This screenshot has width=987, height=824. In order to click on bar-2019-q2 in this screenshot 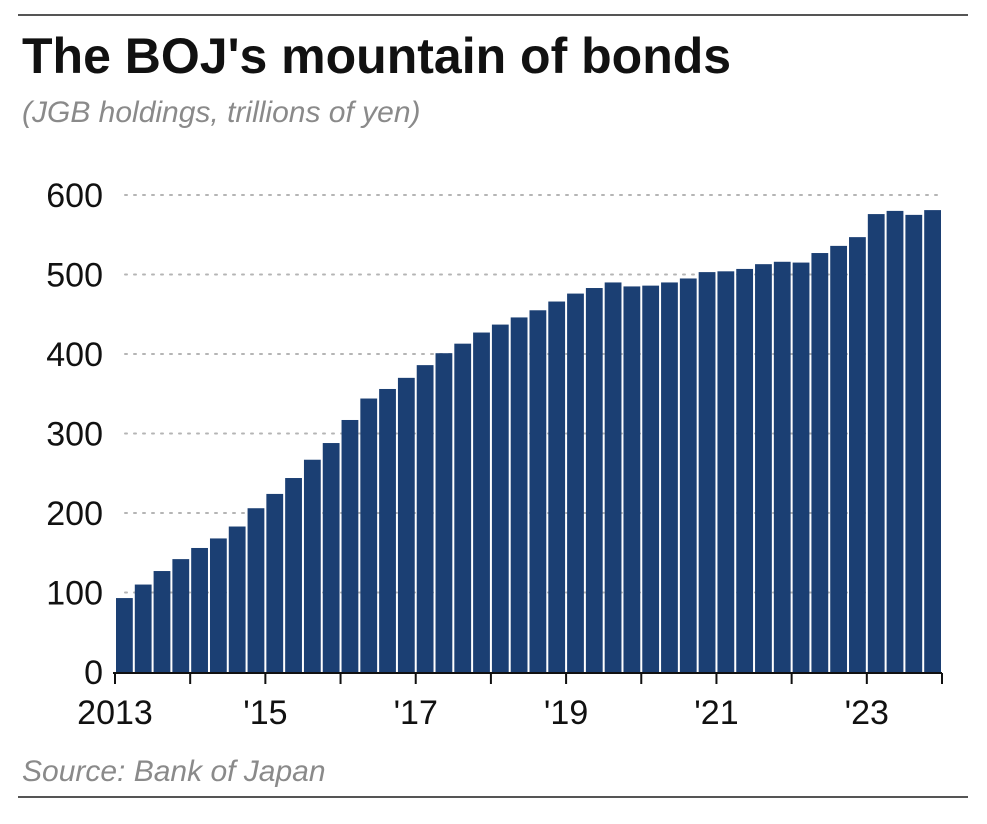, I will do `click(594, 480)`.